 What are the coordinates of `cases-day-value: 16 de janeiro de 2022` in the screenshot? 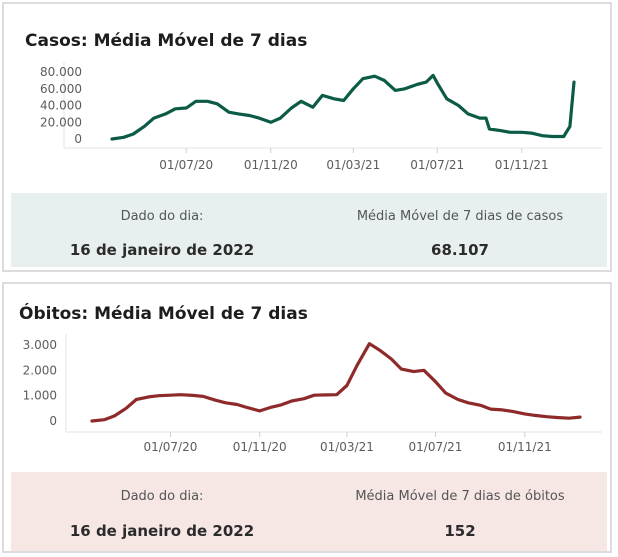 It's located at (162, 250).